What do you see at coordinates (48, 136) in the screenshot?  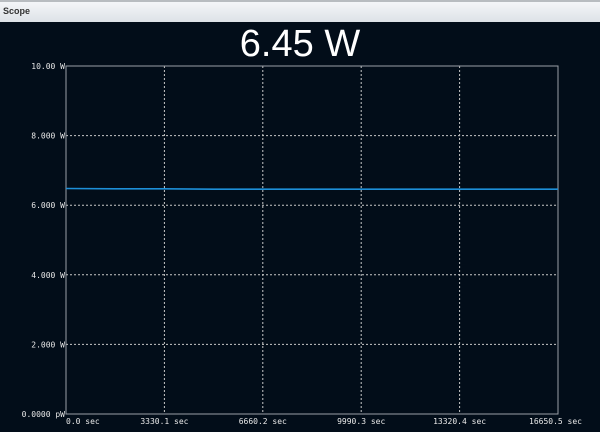 I see `y-tick-label: 8.000 W` at bounding box center [48, 136].